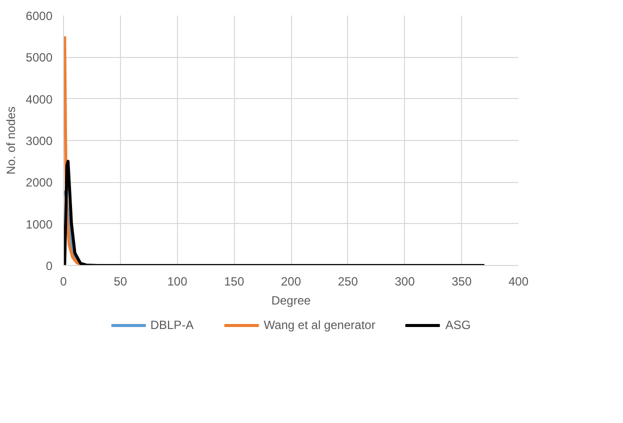  Describe the element at coordinates (291, 281) in the screenshot. I see `x-tick-label: 200` at that location.